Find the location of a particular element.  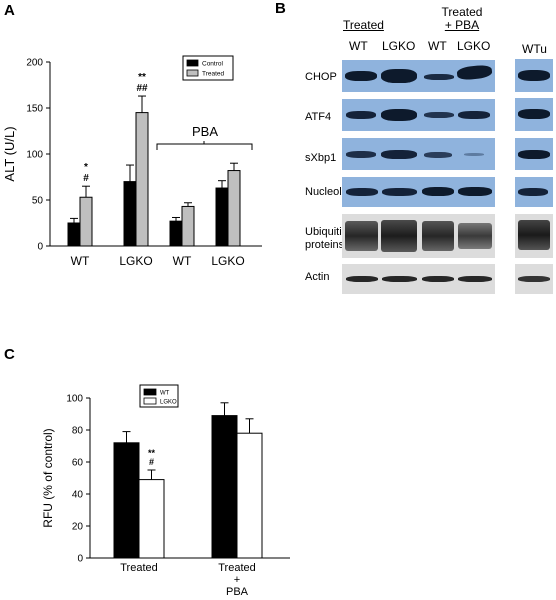

blot-atf4 is located at coordinates (418, 115).